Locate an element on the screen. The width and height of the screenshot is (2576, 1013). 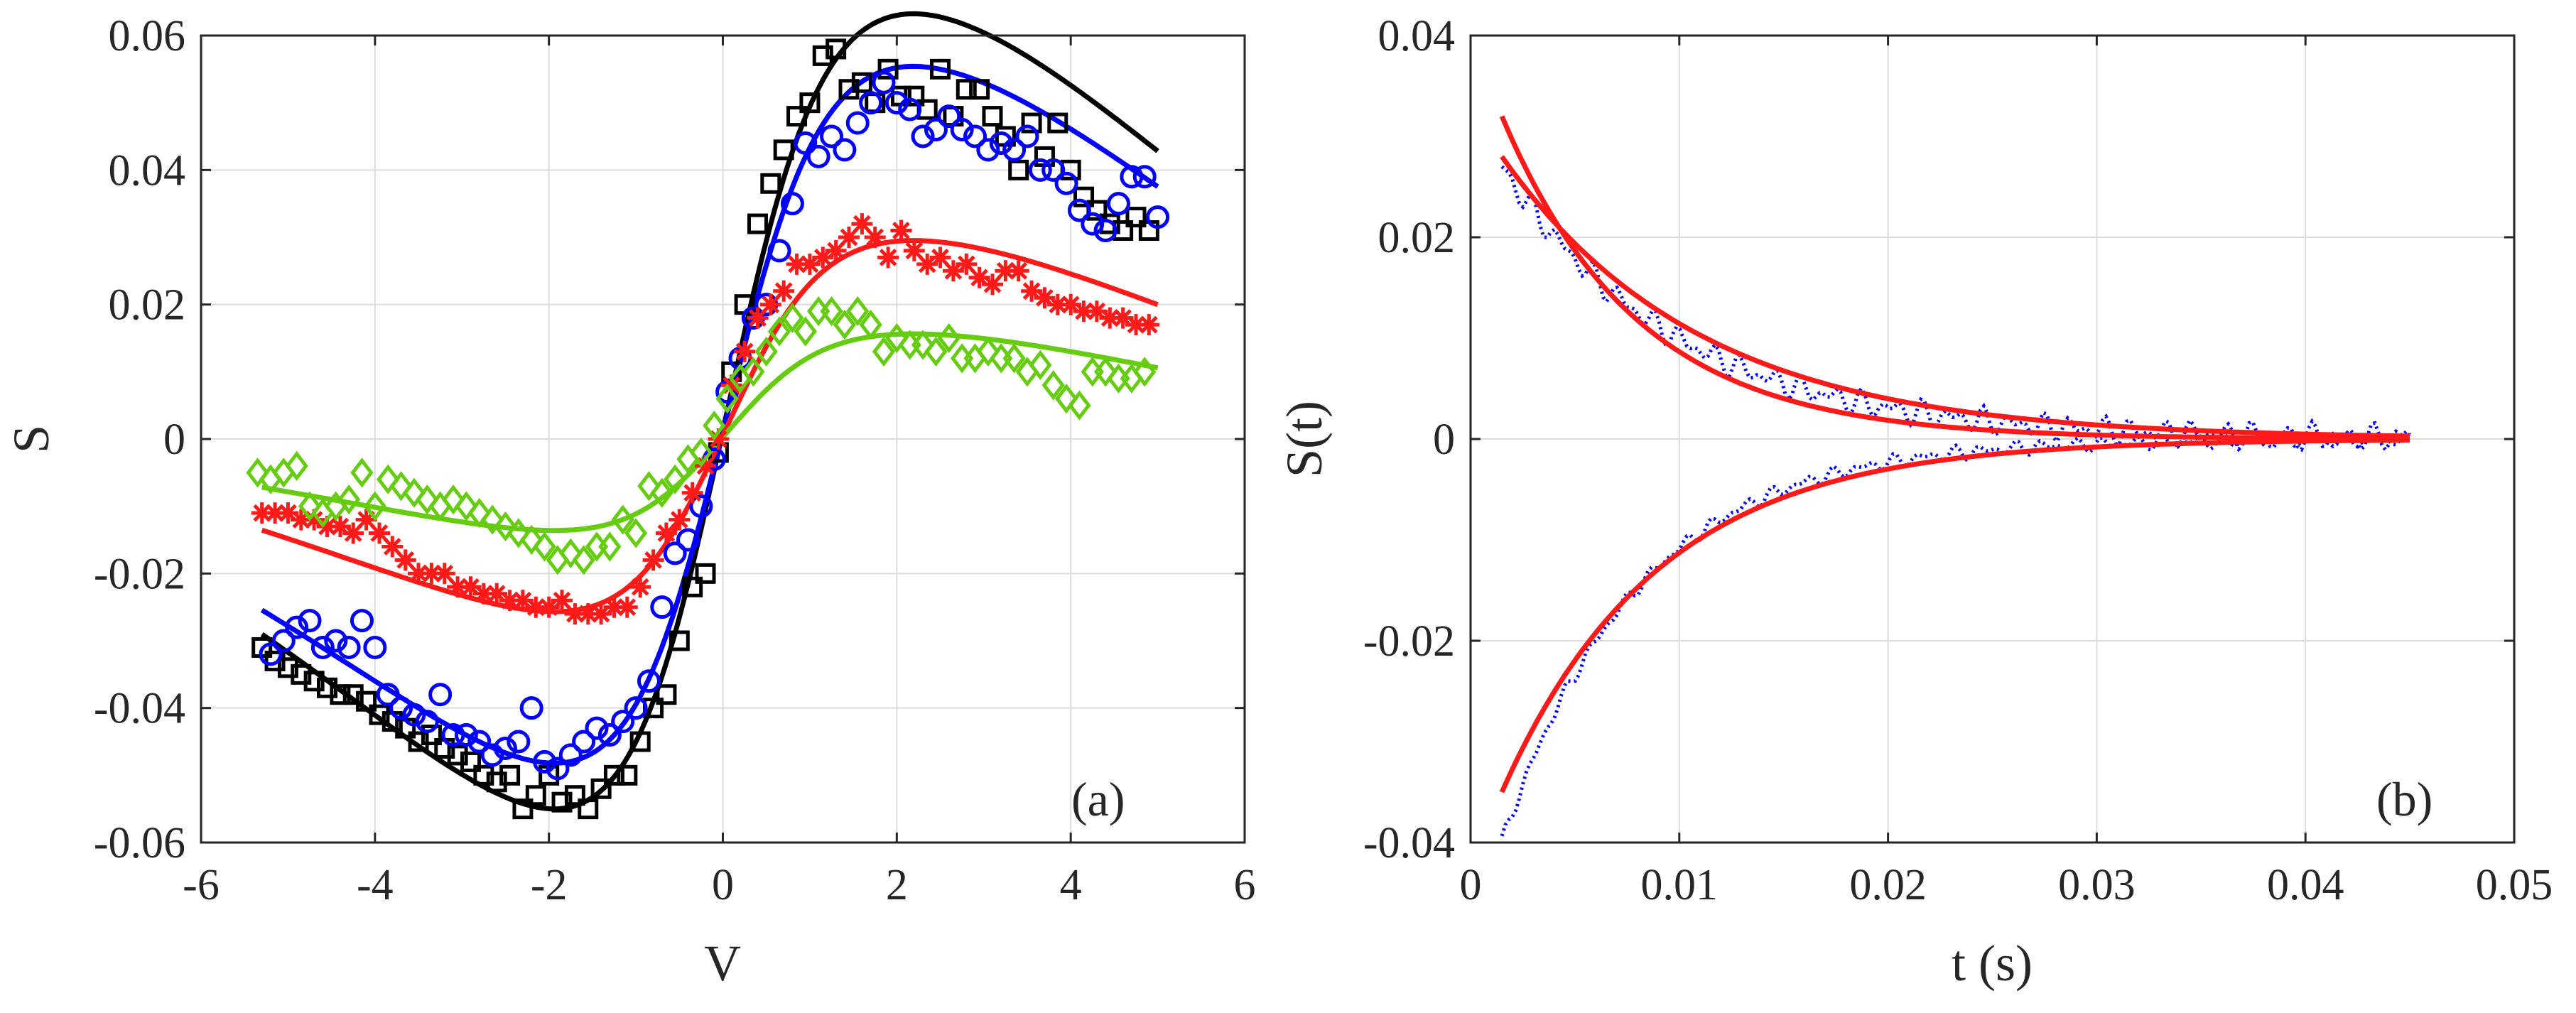
x-tick-label: 0.04 is located at coordinates (2305, 885).